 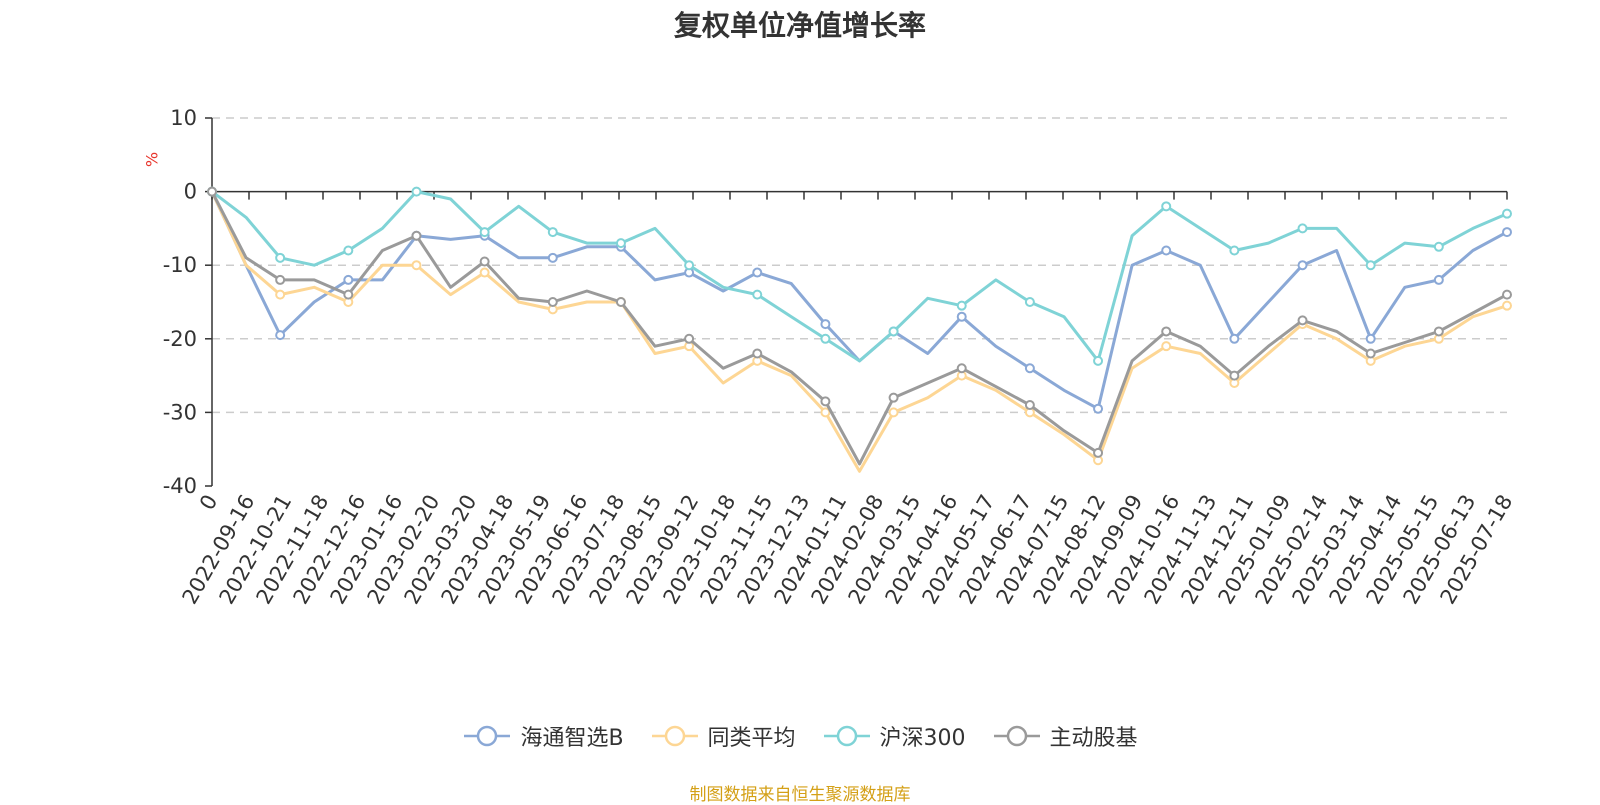 What do you see at coordinates (180, 412) in the screenshot?
I see `y-tick-label: -30` at bounding box center [180, 412].